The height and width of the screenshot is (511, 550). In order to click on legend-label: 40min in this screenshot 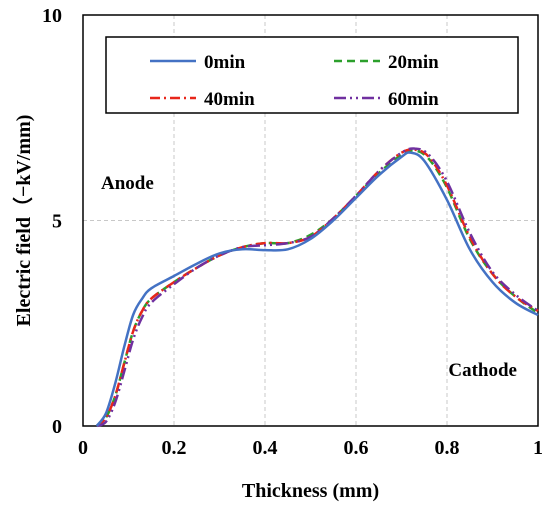, I will do `click(229, 99)`.